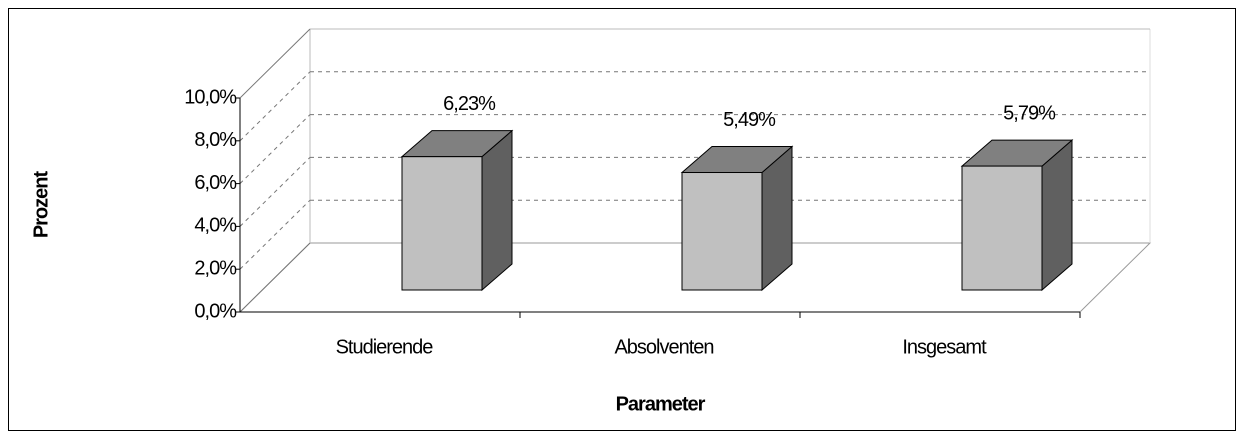 This screenshot has height=444, width=1244. What do you see at coordinates (749, 120) in the screenshot?
I see `data-label: 5,49%` at bounding box center [749, 120].